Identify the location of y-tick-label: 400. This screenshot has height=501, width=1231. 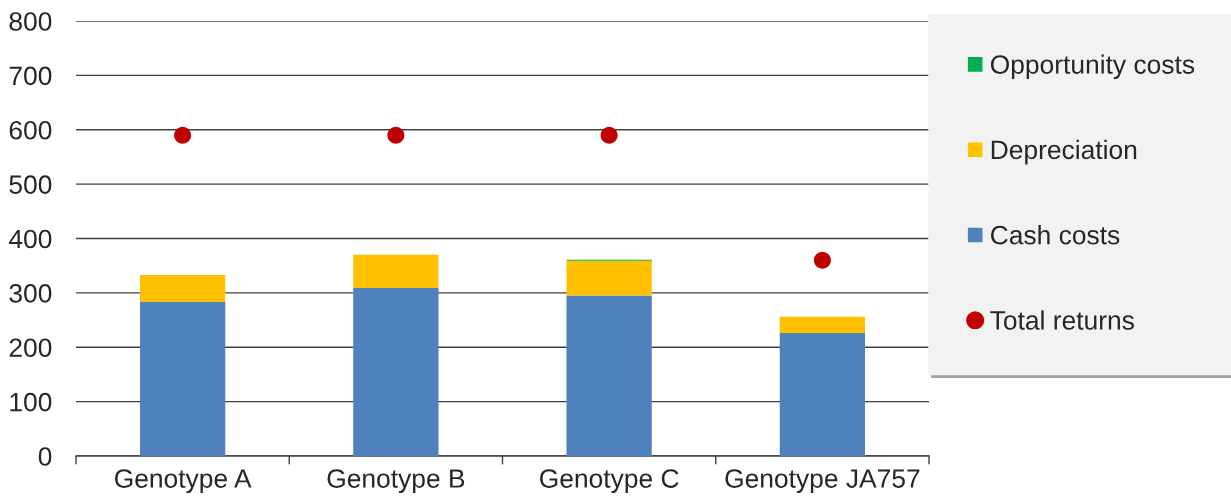
(30, 239).